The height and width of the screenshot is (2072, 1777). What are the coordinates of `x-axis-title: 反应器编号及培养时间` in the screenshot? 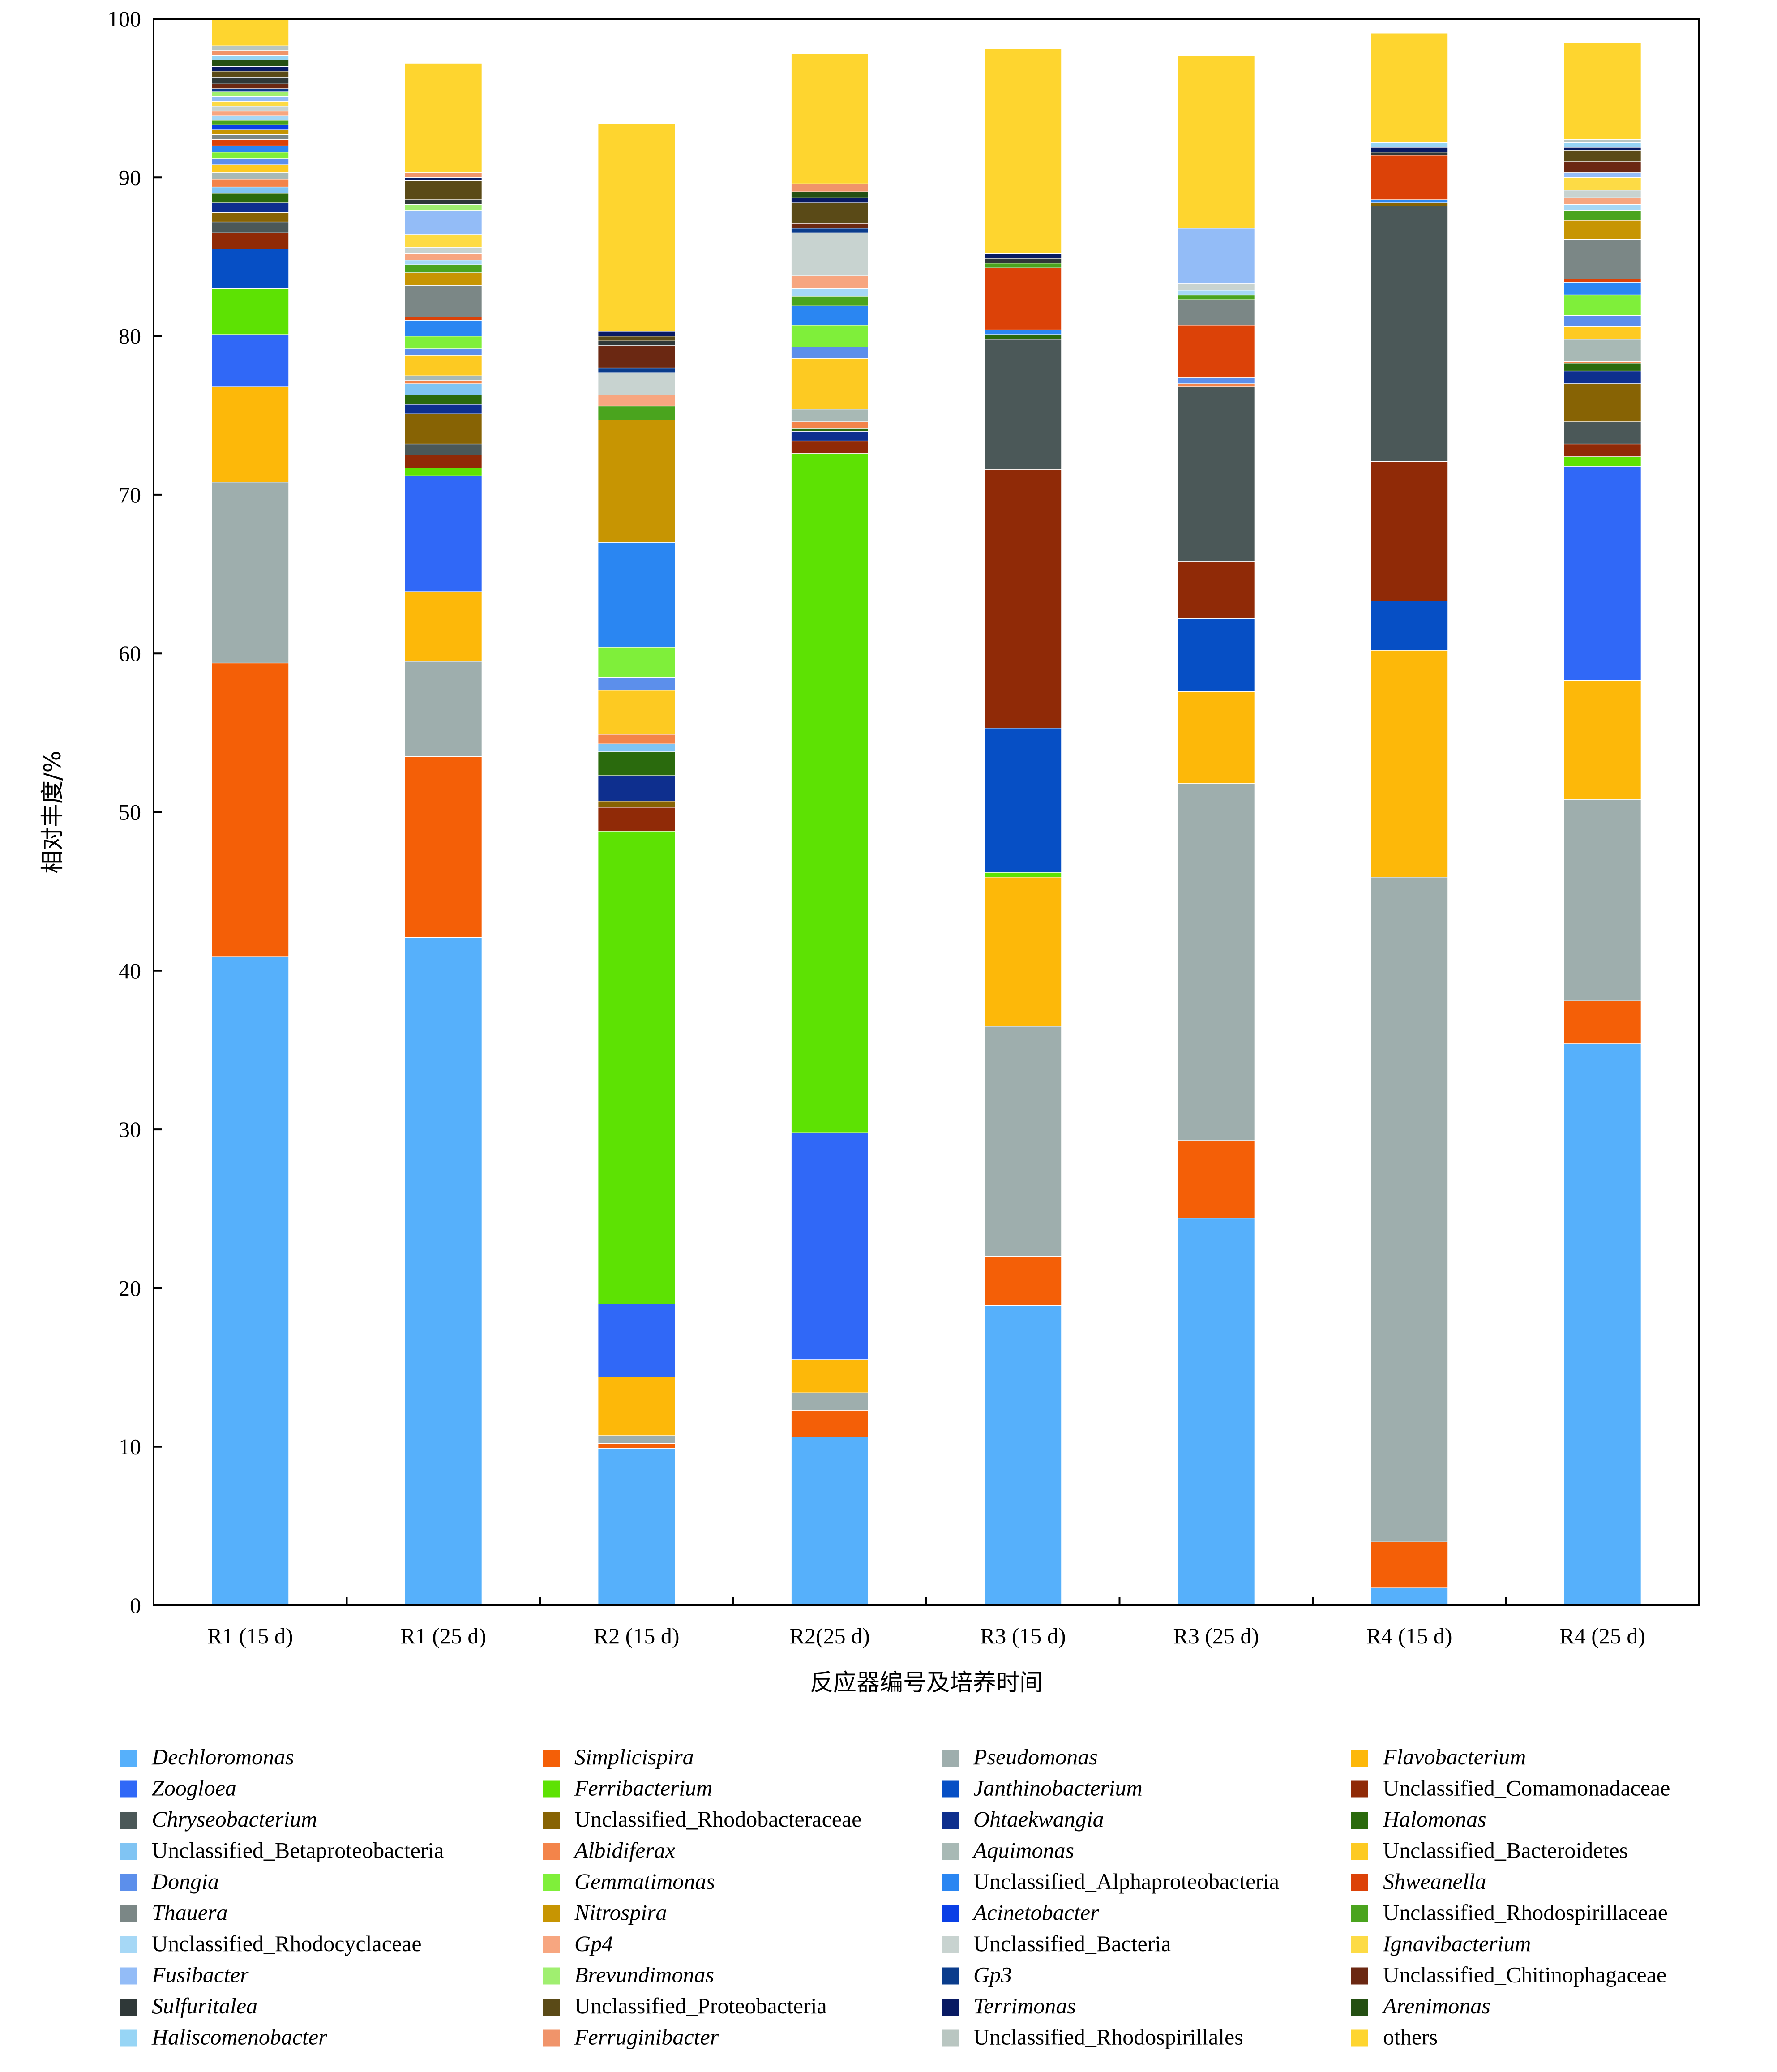 It's located at (926, 1682).